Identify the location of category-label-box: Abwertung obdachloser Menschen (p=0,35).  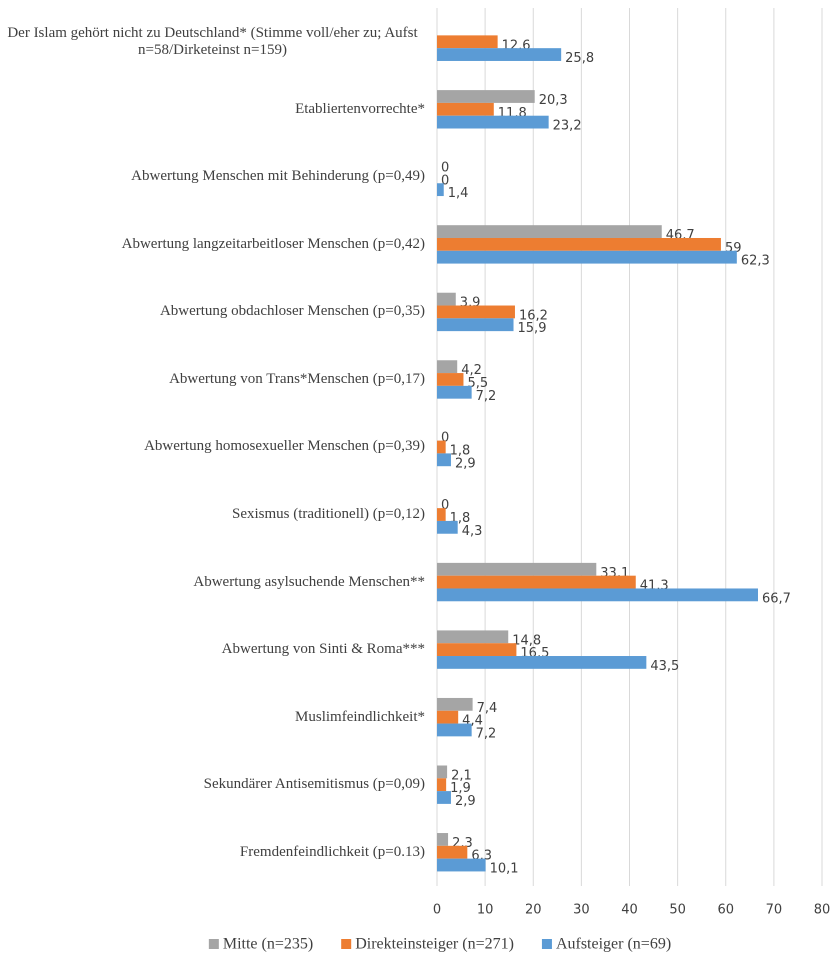
(212, 312).